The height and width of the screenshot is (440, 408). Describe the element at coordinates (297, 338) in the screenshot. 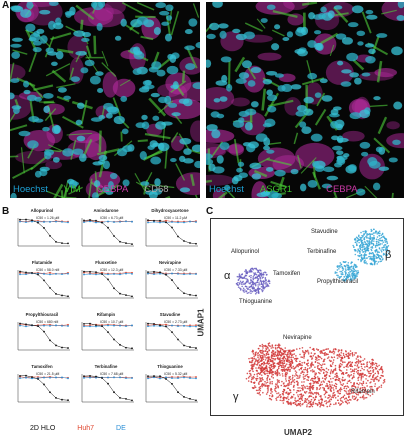

I see `umap-label-nevirapine: Nevirapine` at that location.